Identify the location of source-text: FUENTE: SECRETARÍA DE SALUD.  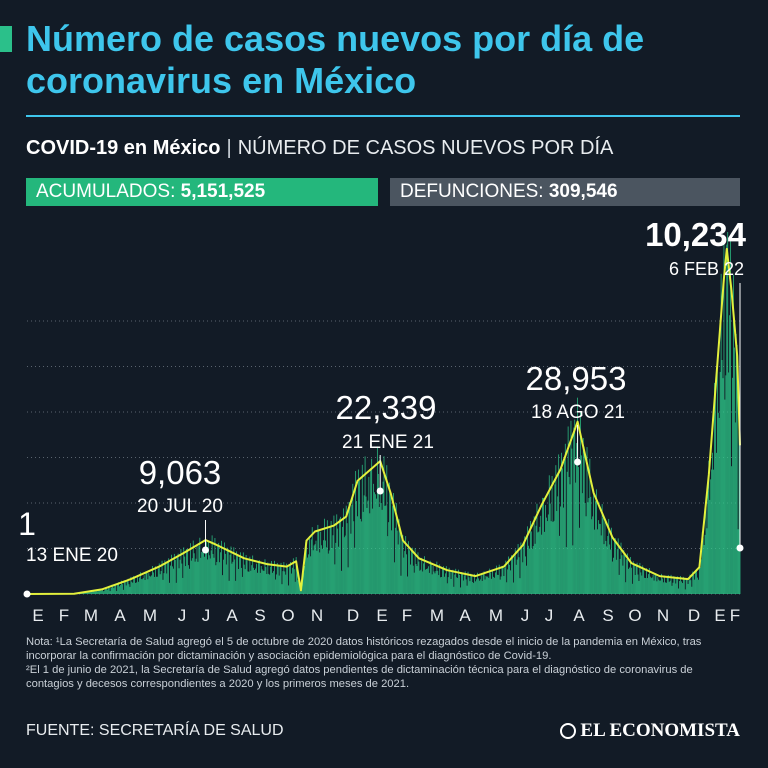
(155, 730).